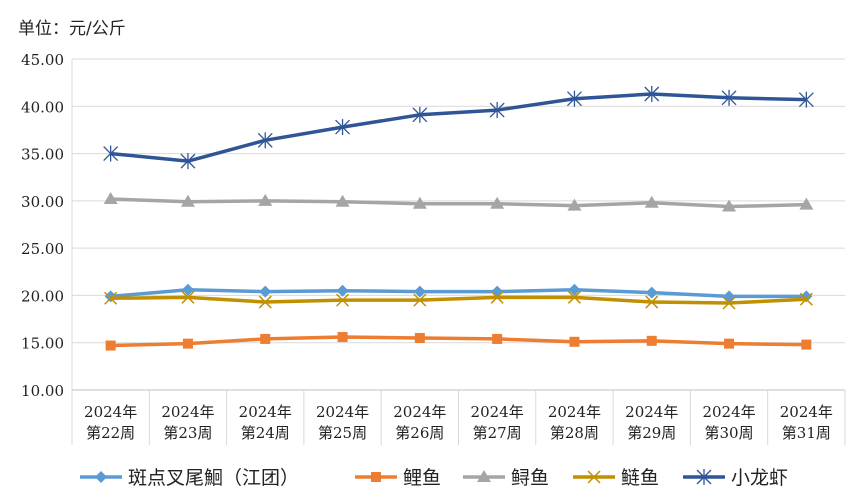 Image resolution: width=857 pixels, height=502 pixels. Describe the element at coordinates (213, 478) in the screenshot. I see `legend-label: 斑点叉尾鮰（江团）` at that location.